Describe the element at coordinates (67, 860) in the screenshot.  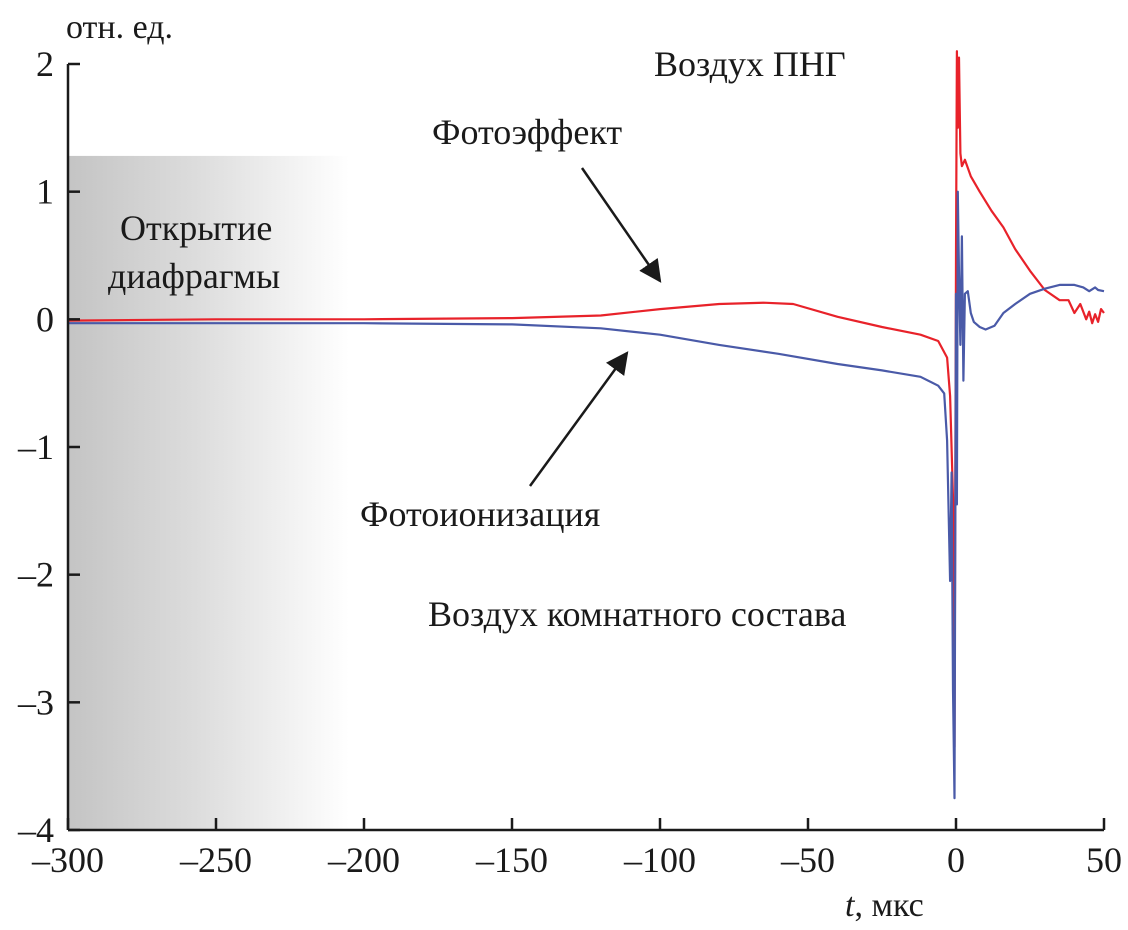
I see `x-tick-label: –300` at that location.